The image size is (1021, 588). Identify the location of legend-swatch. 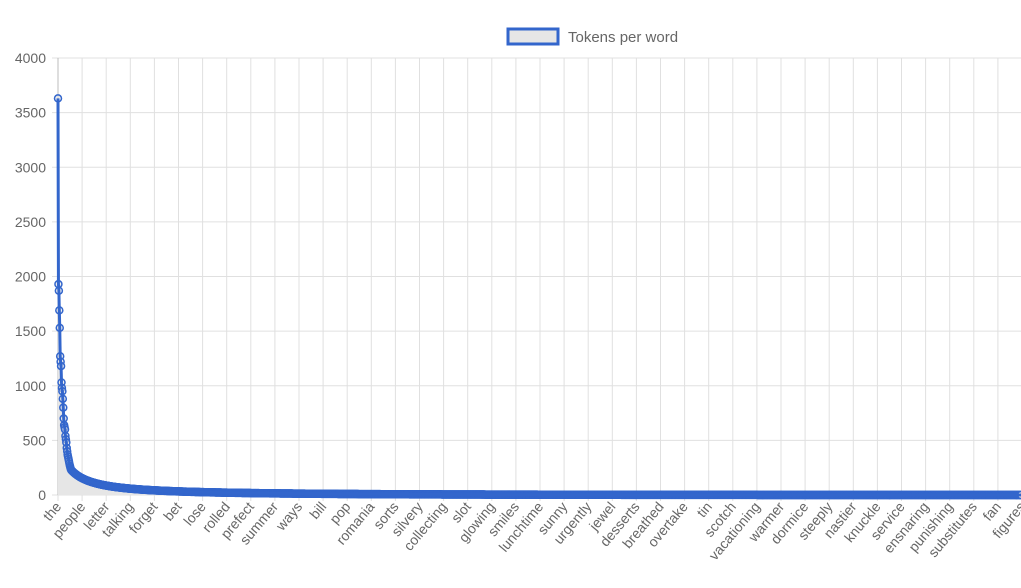
(533, 36).